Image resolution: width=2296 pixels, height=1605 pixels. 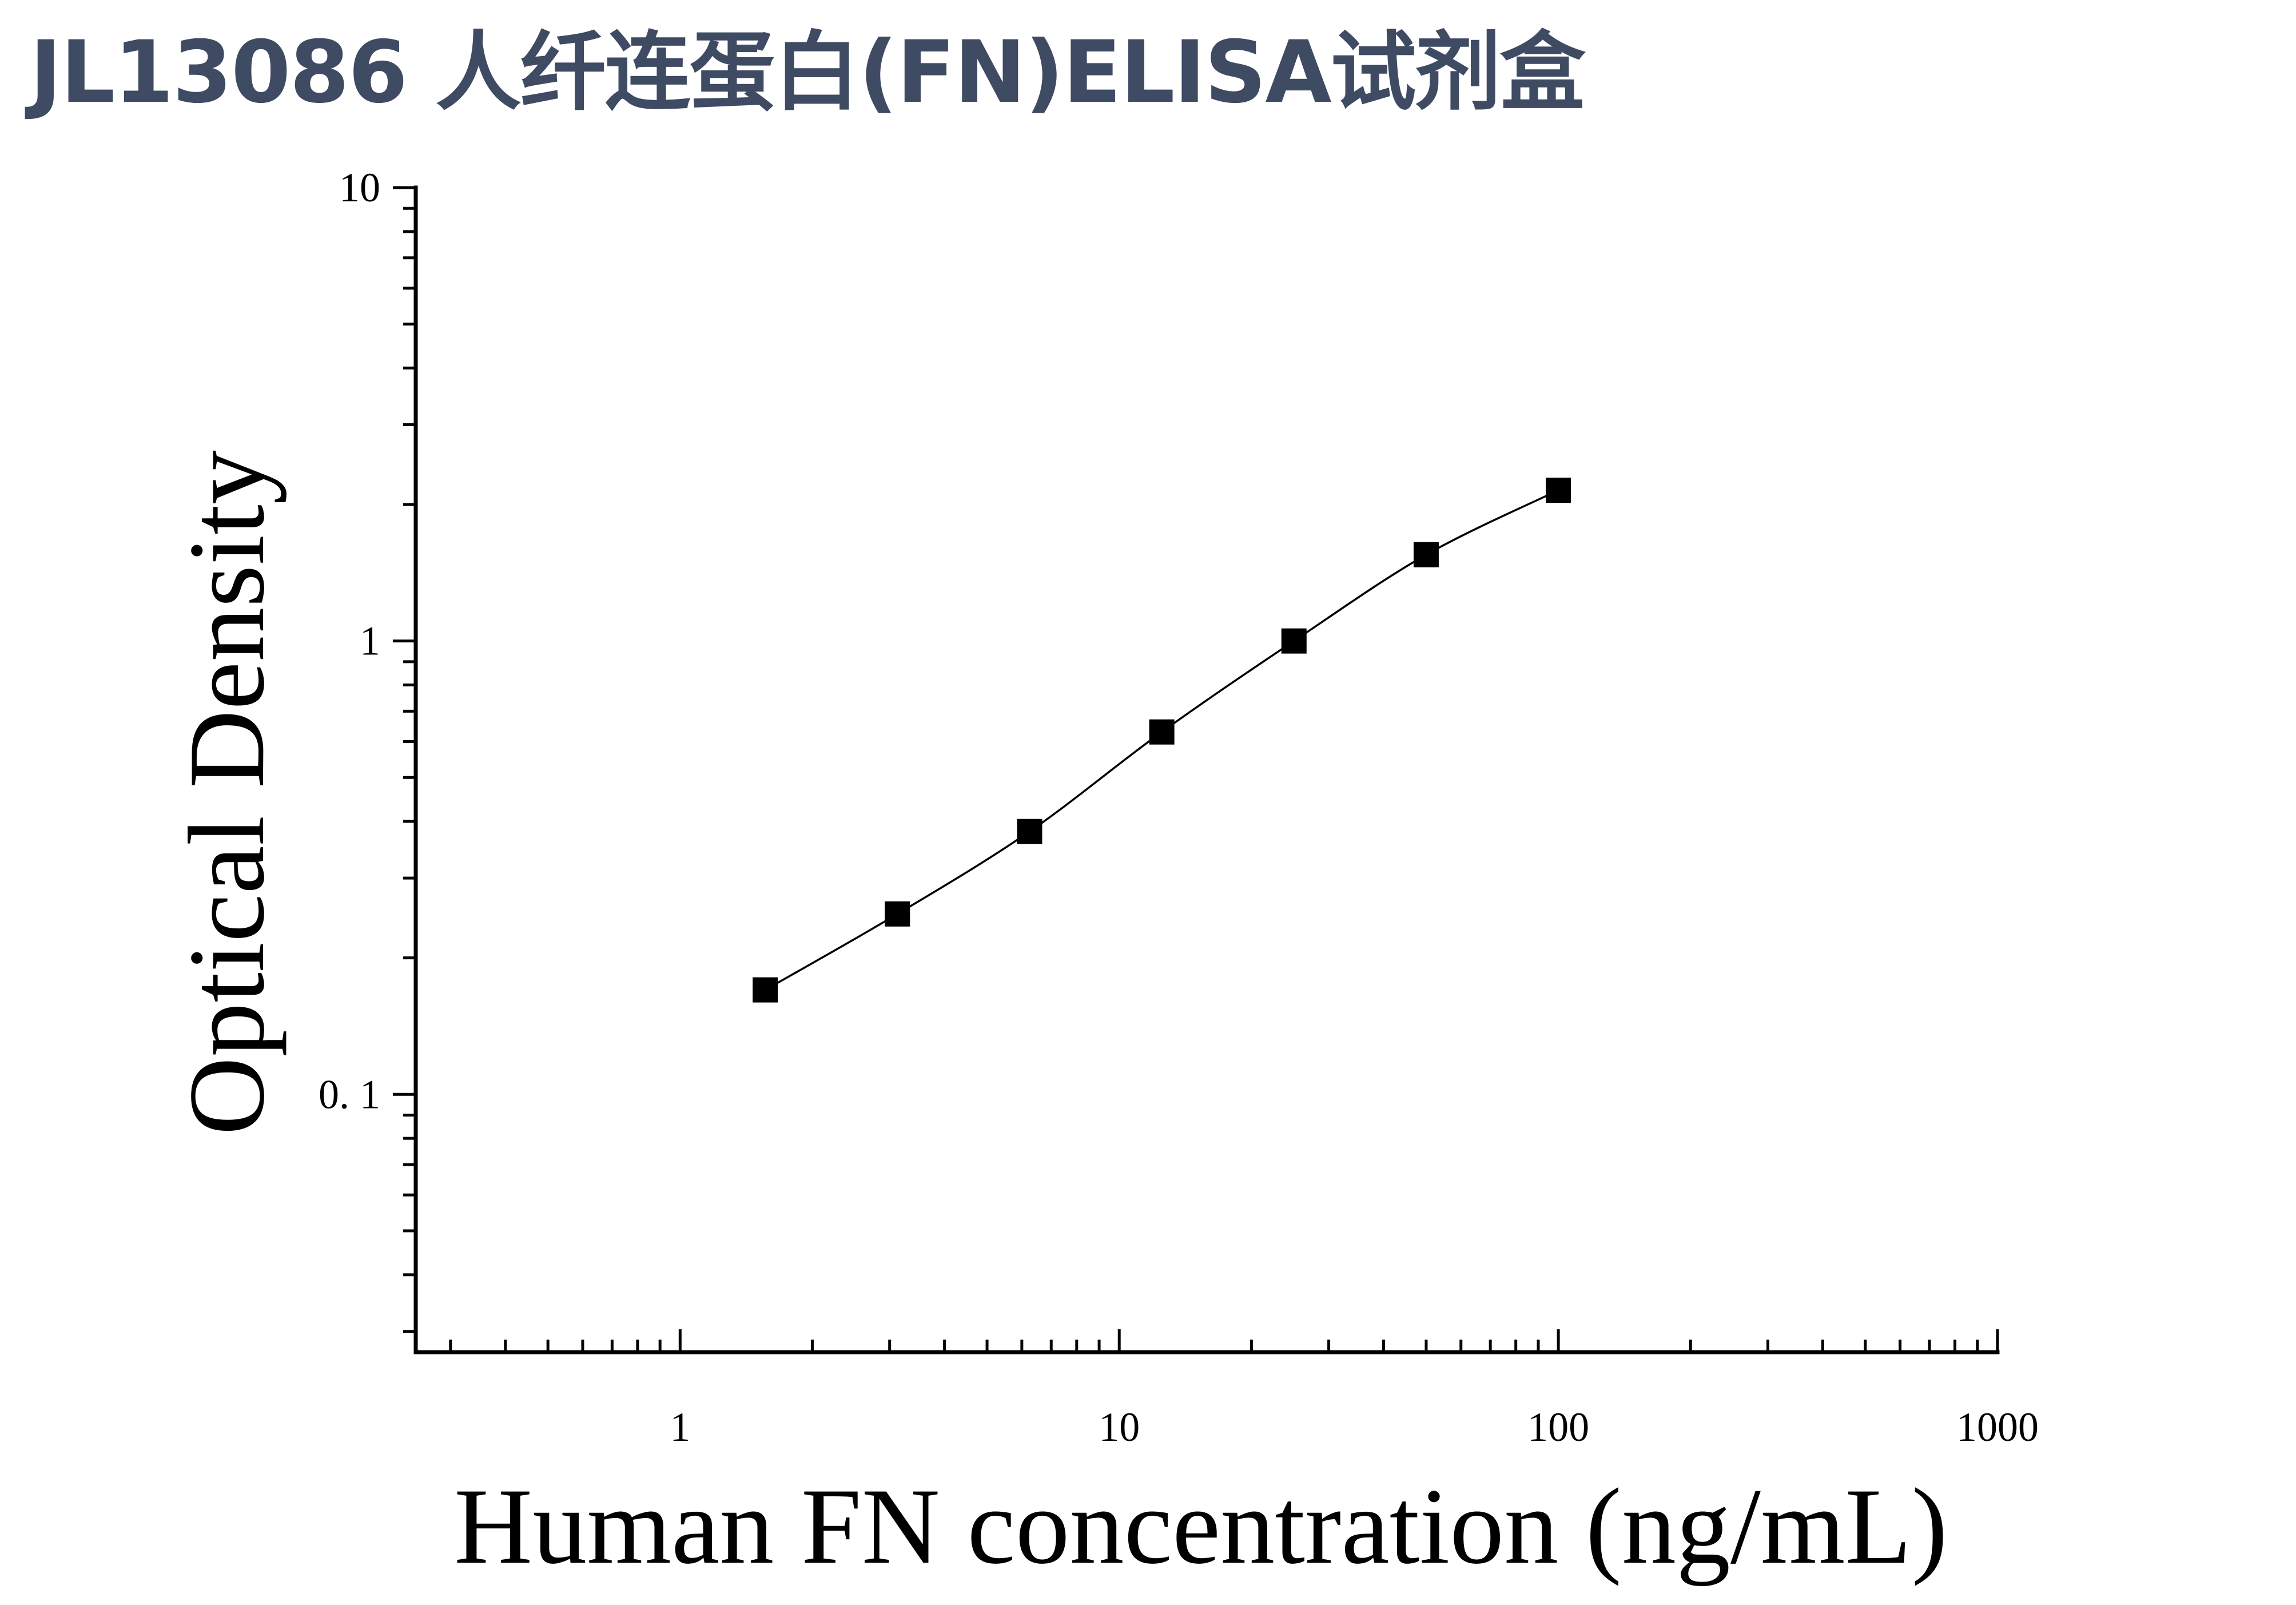 I want to click on y-axis-title: Optical Density, so click(x=227, y=792).